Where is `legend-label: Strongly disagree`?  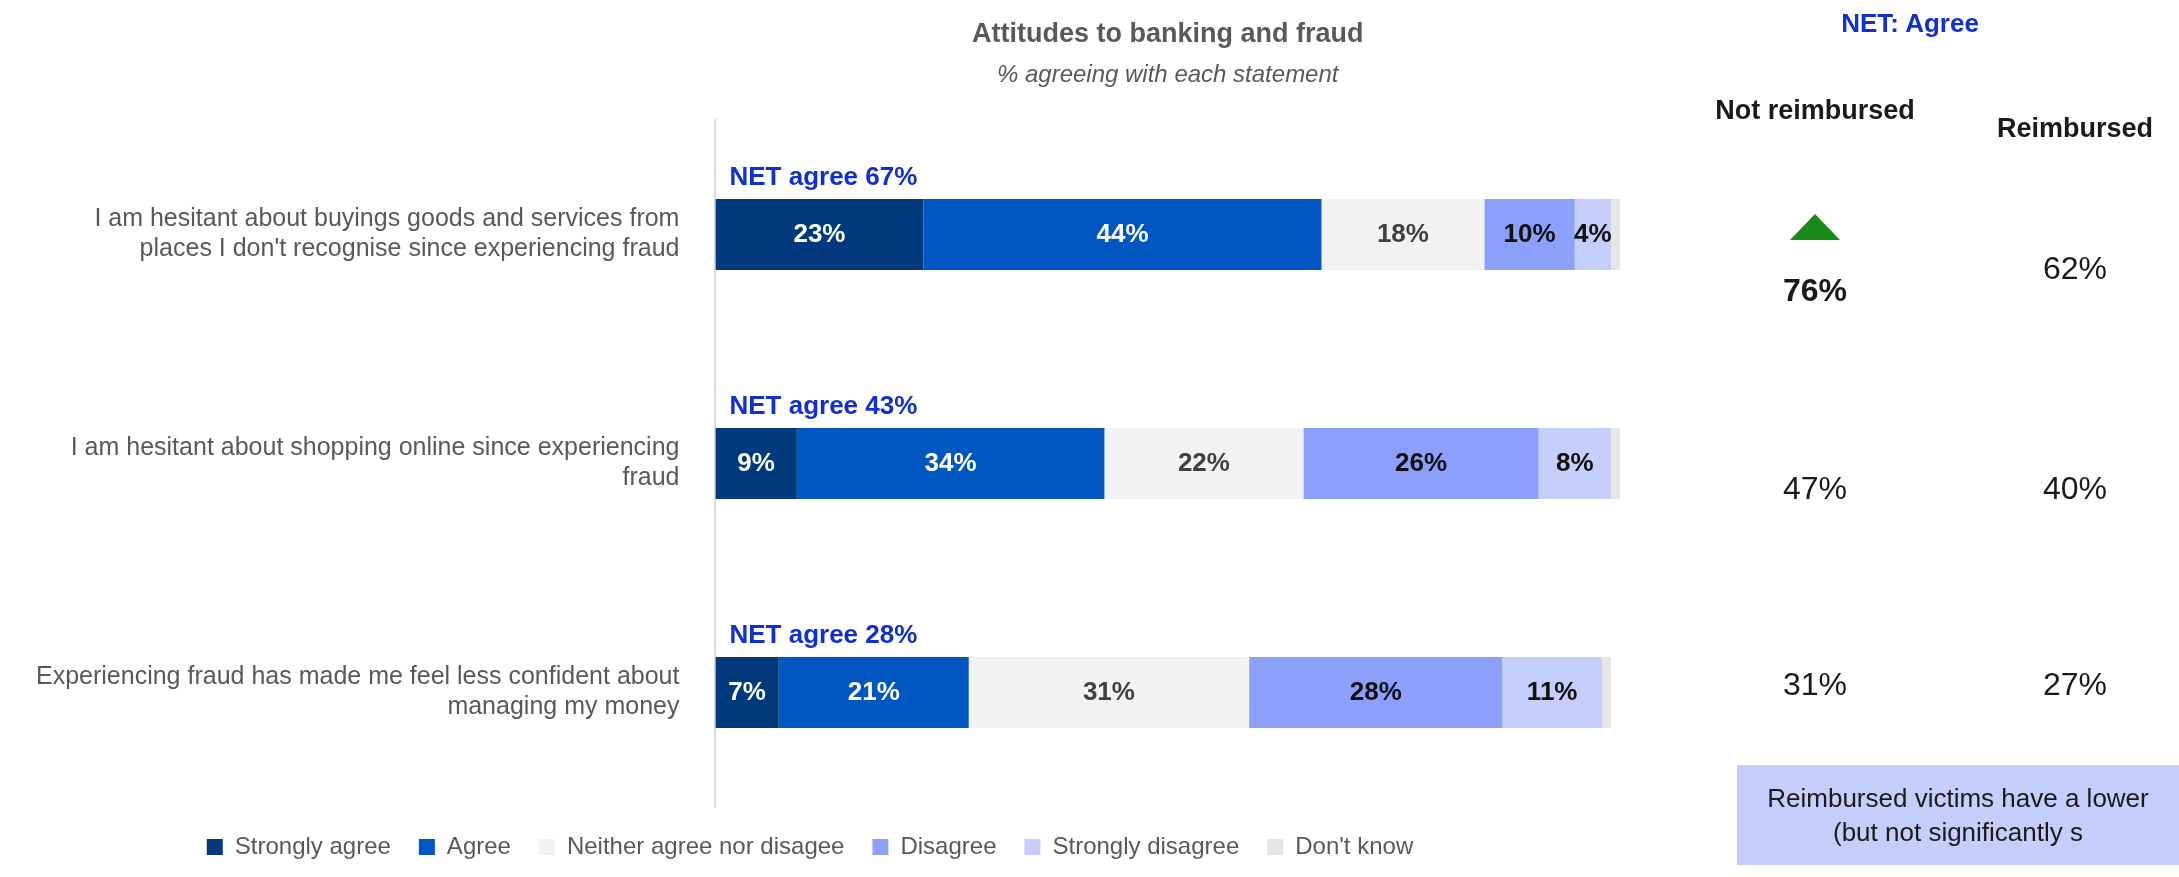 legend-label: Strongly disagree is located at coordinates (1146, 845).